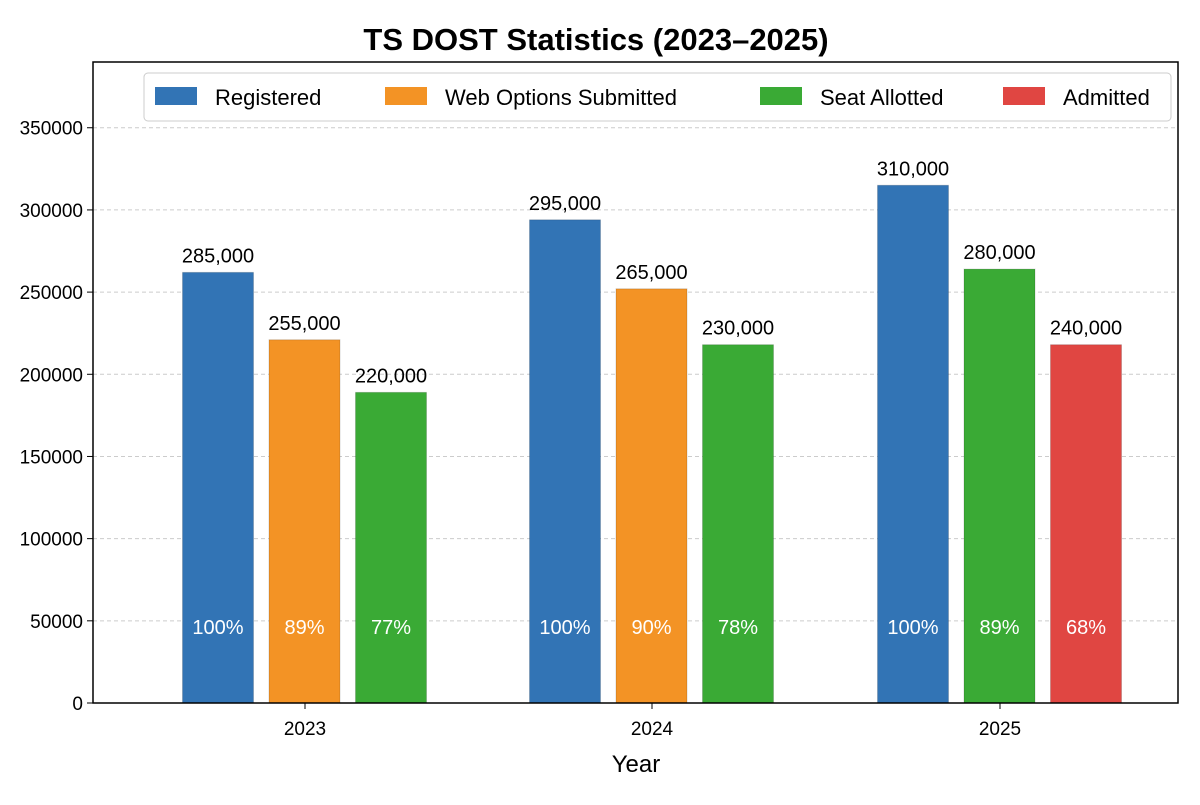 The width and height of the screenshot is (1200, 805). Describe the element at coordinates (305, 729) in the screenshot. I see `x-tick-label: 2023` at that location.